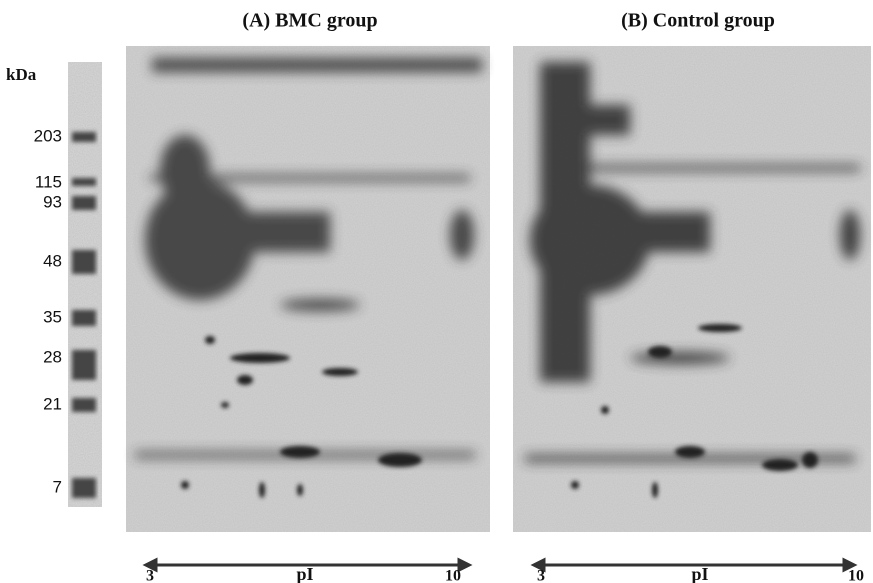 The image size is (873, 583). I want to click on marker-label: 203, so click(48, 135).